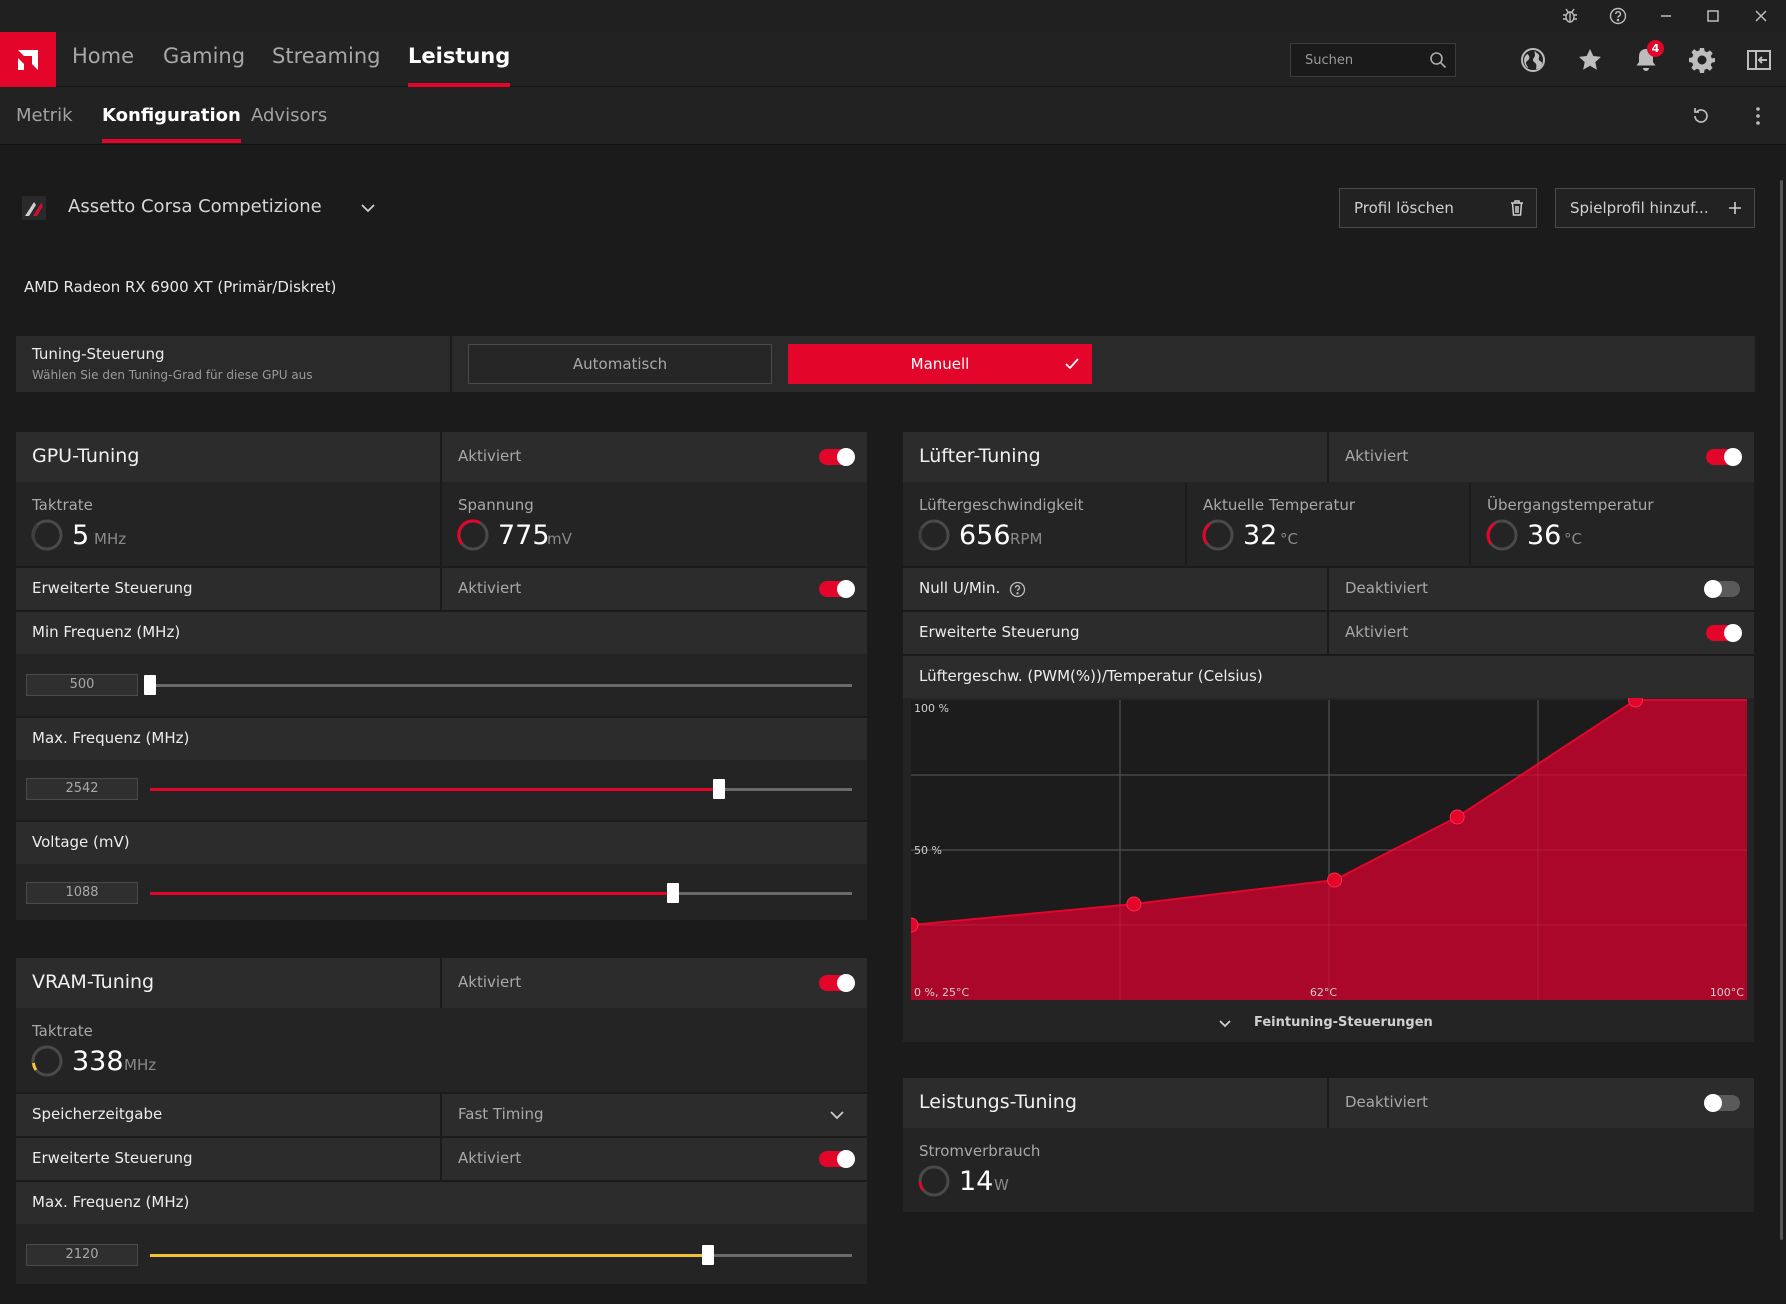 Image resolution: width=1786 pixels, height=1304 pixels. I want to click on fan-curve-area, so click(1329, 850).